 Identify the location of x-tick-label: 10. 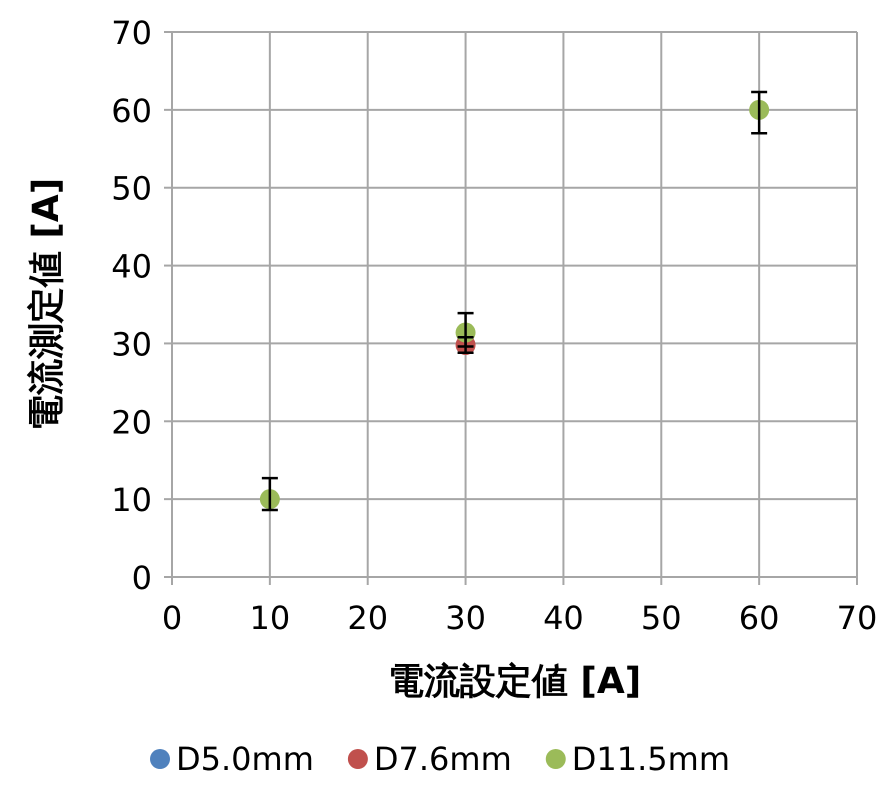
(270, 618).